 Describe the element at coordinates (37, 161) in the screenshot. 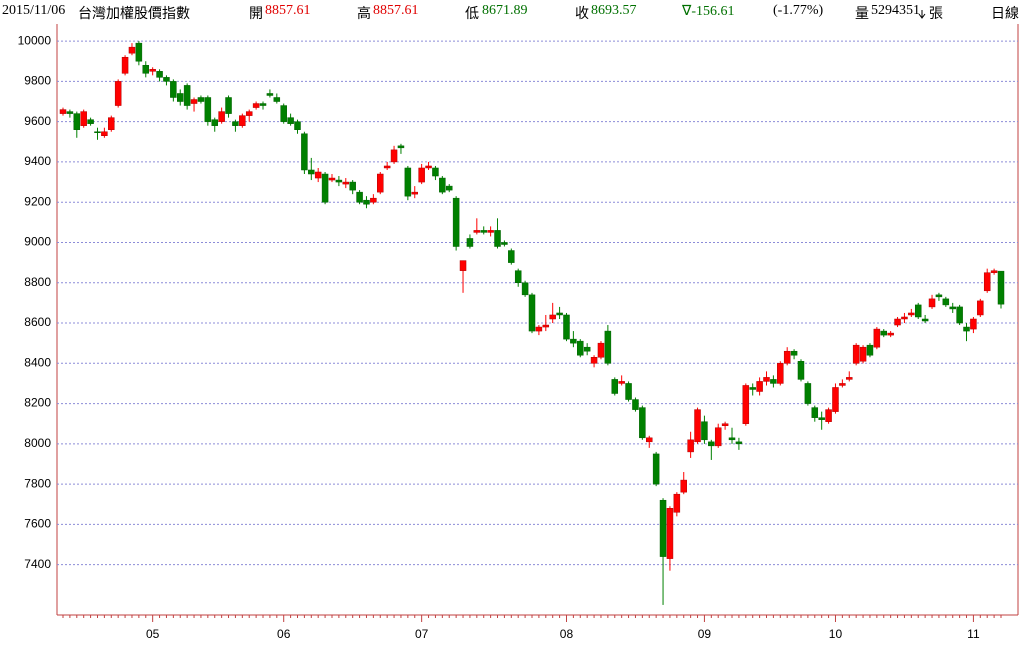

I see `y-tick-label: 9400` at that location.